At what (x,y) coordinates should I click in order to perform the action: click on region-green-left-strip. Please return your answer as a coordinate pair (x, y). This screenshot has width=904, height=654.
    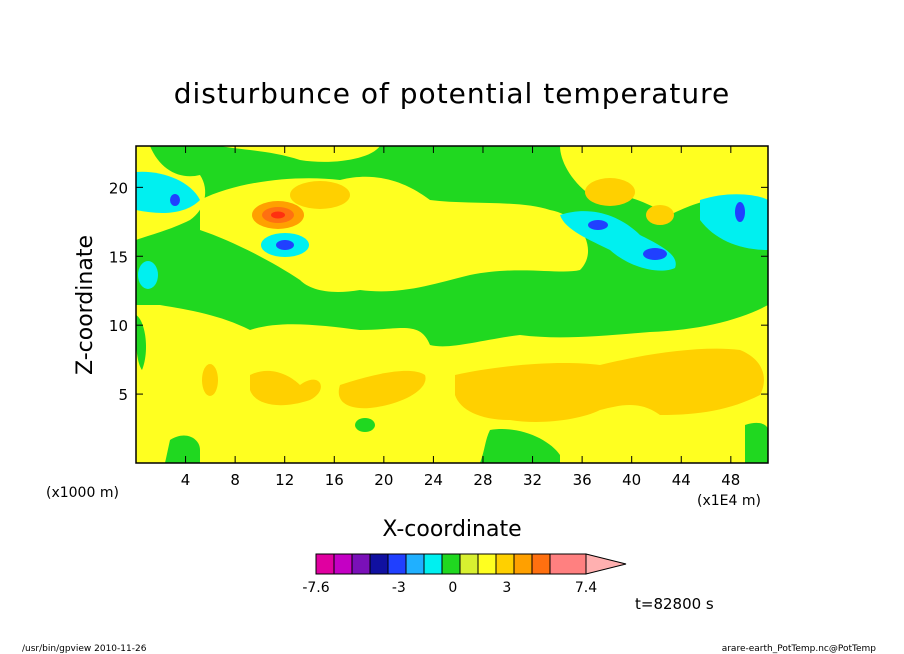
    Looking at the image, I should click on (141, 342).